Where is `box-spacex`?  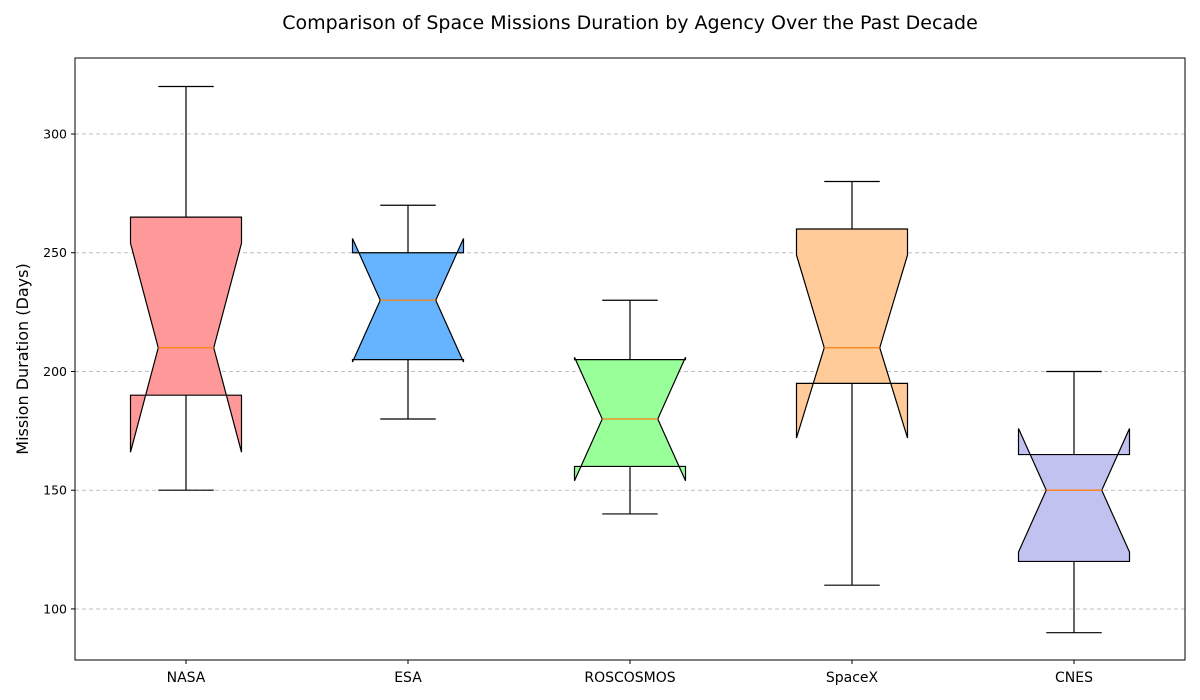
box-spacex is located at coordinates (852, 333).